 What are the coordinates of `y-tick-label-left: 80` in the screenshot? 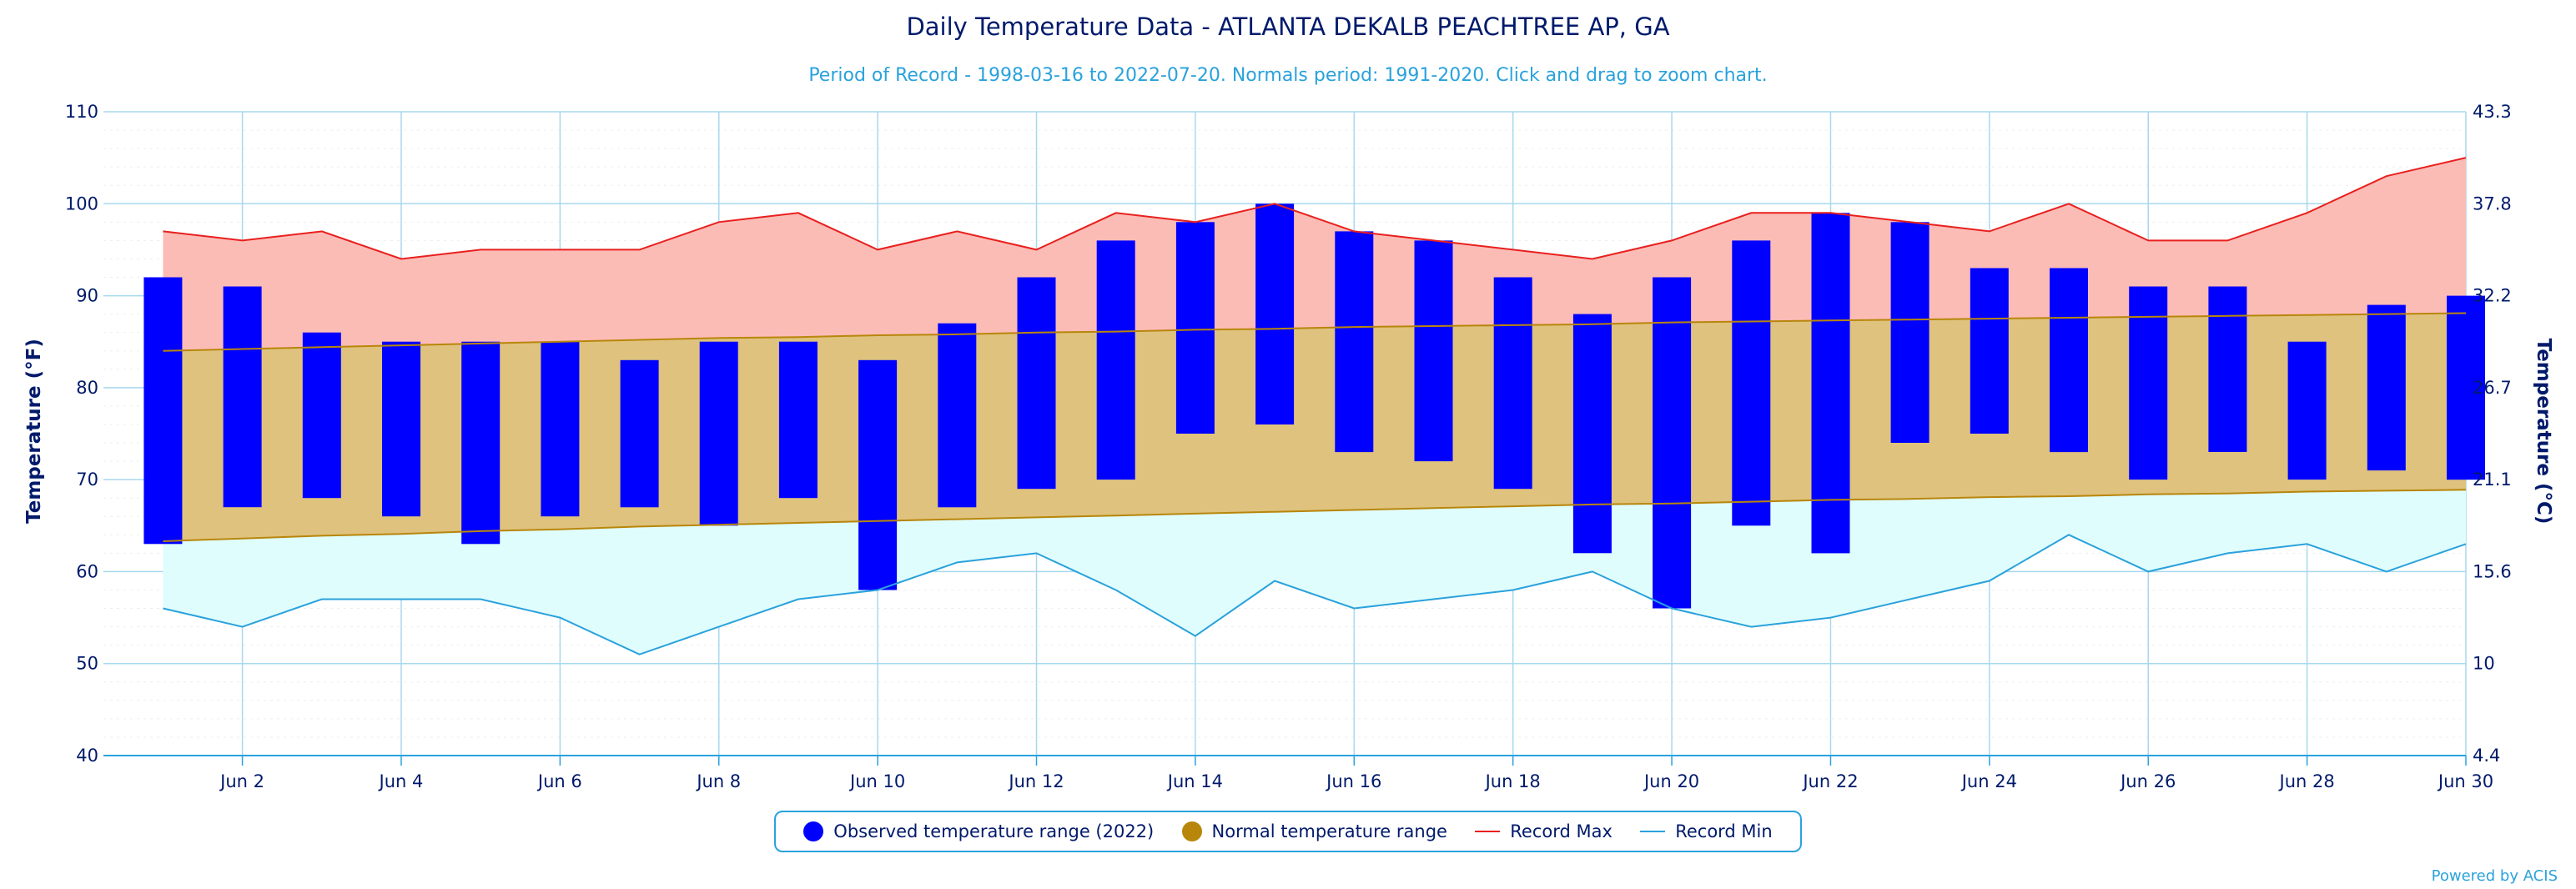 It's located at (87, 388).